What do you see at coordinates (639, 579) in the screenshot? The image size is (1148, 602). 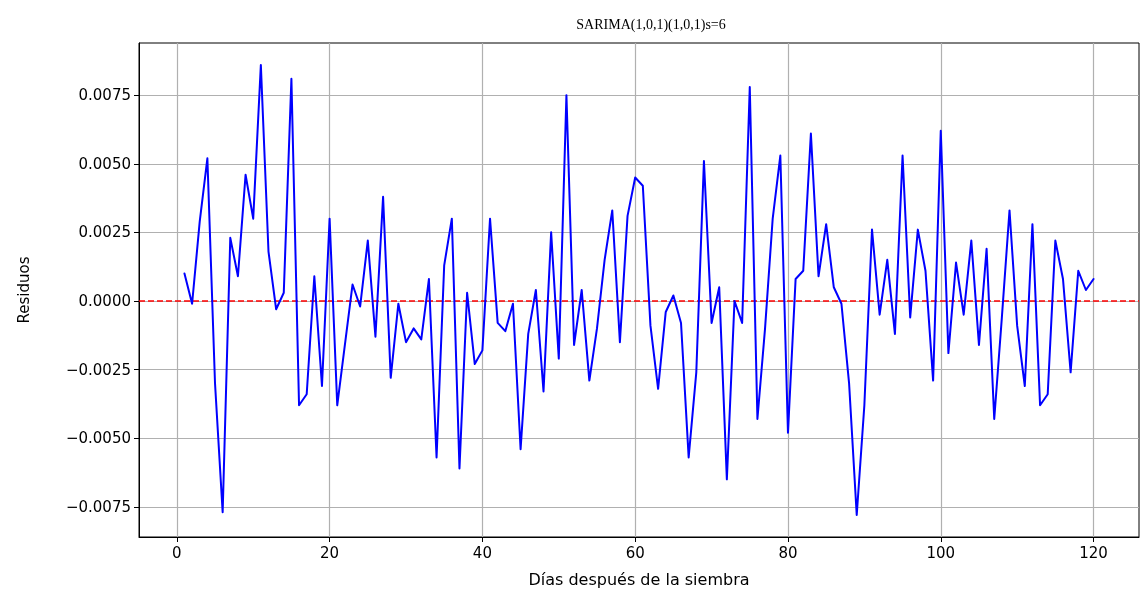 I see `x-axis-title: Días después de la siembra` at bounding box center [639, 579].